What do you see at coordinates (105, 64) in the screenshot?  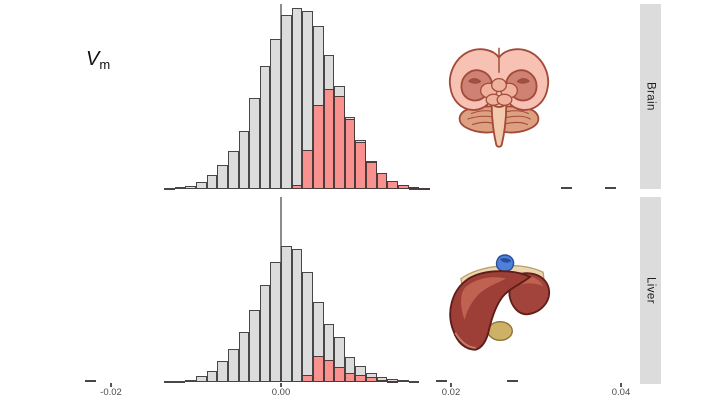 I see `variable-subscript: m` at bounding box center [105, 64].